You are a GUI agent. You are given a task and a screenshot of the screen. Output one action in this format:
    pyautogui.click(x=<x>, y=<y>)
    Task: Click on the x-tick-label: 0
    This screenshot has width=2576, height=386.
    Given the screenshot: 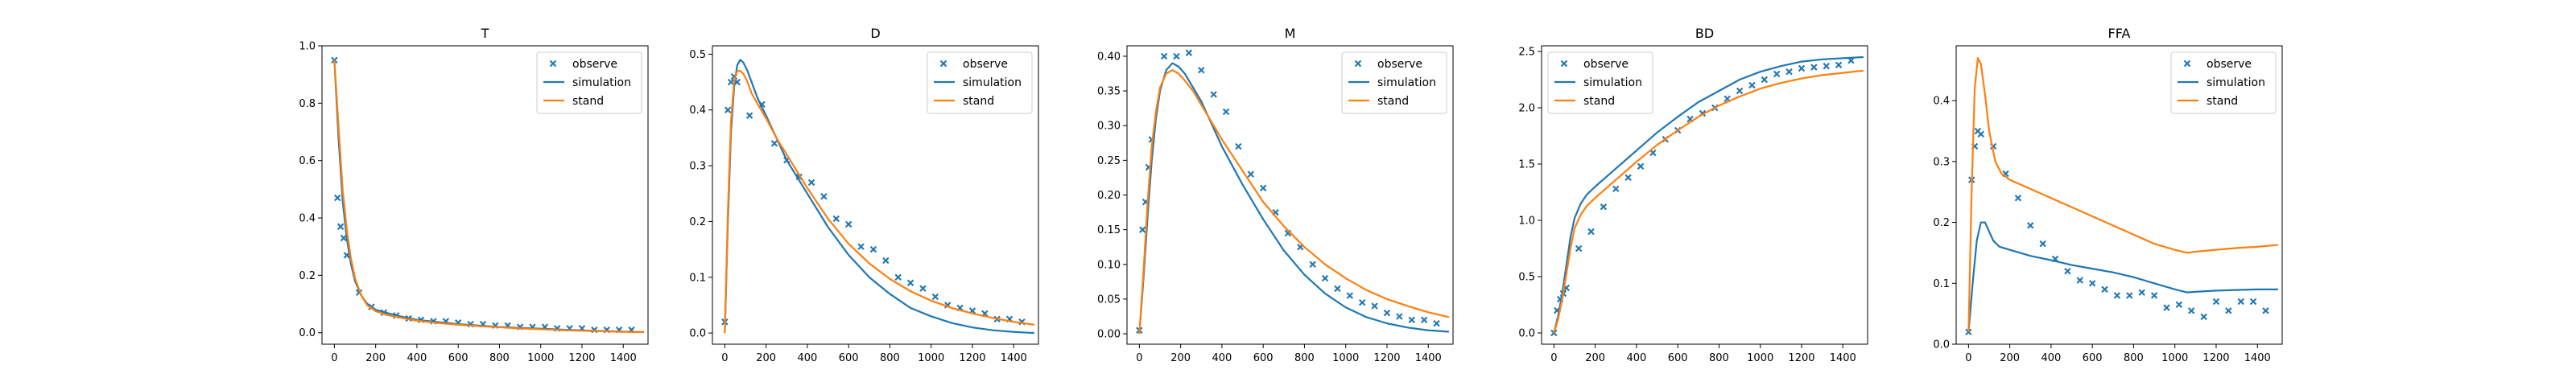 What is the action you would take?
    pyautogui.click(x=1968, y=358)
    